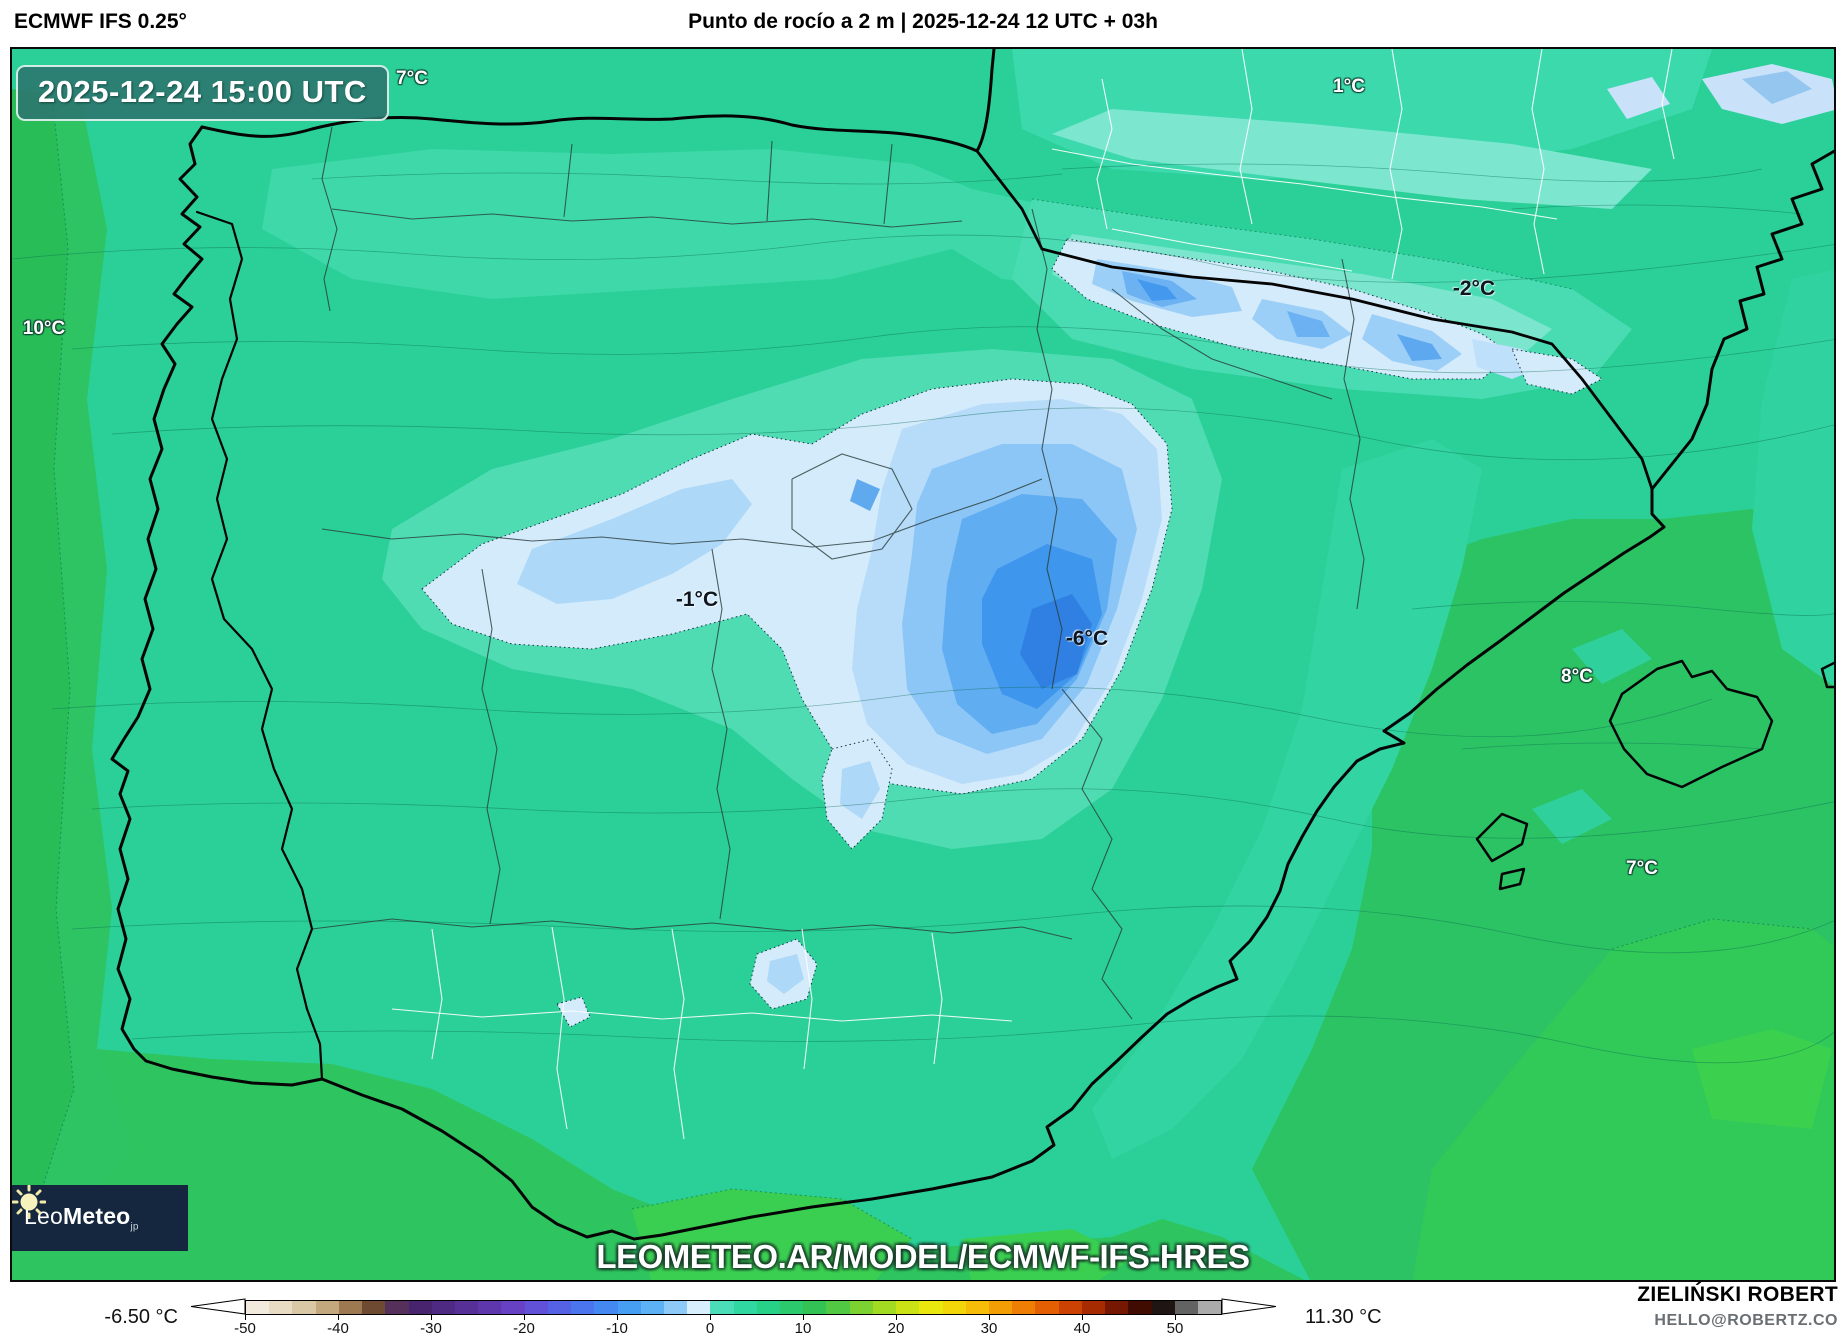 Image resolution: width=1846 pixels, height=1338 pixels. I want to click on temp-label-5: -6°C, so click(1087, 638).